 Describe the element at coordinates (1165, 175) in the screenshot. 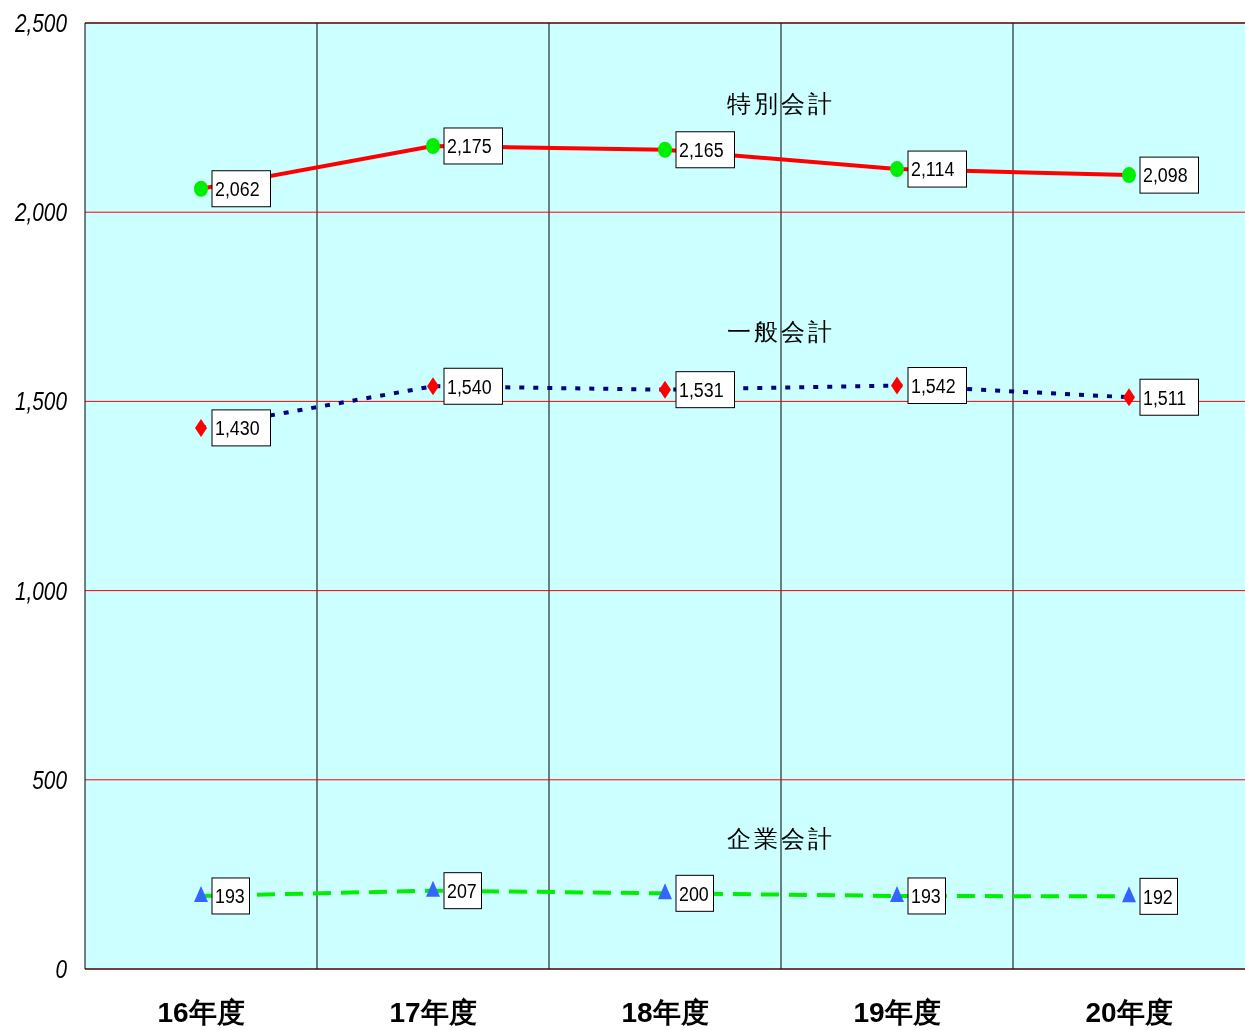

I see `data-label: 2,098` at that location.